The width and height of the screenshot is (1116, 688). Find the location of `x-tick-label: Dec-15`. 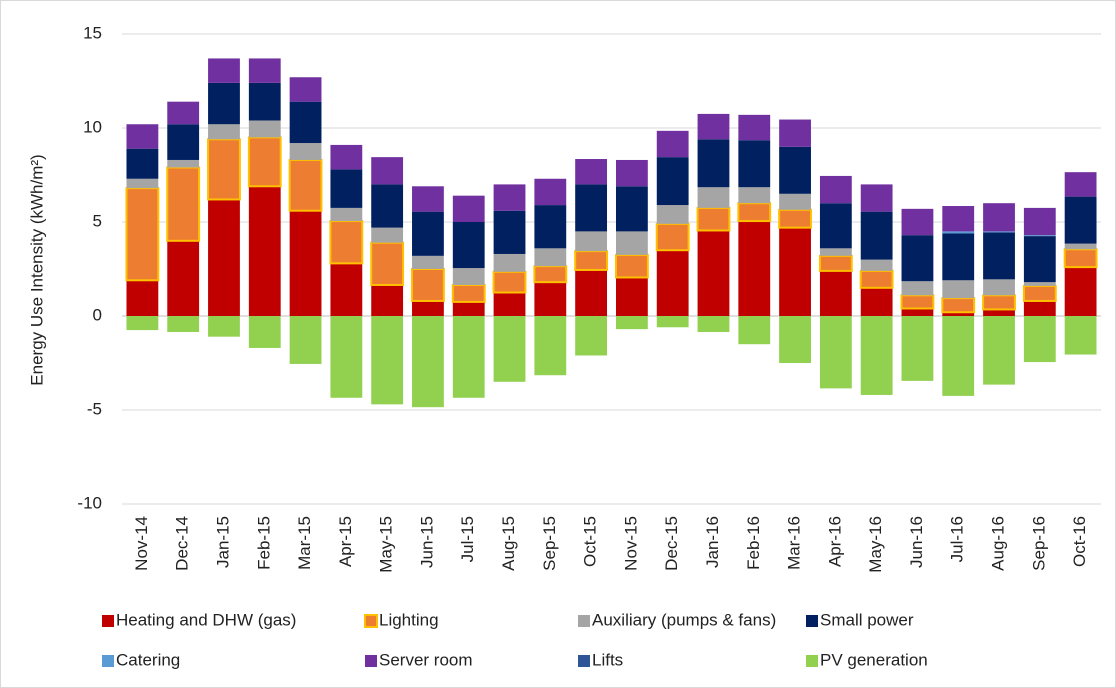

x-tick-label: Dec-15 is located at coordinates (671, 543).